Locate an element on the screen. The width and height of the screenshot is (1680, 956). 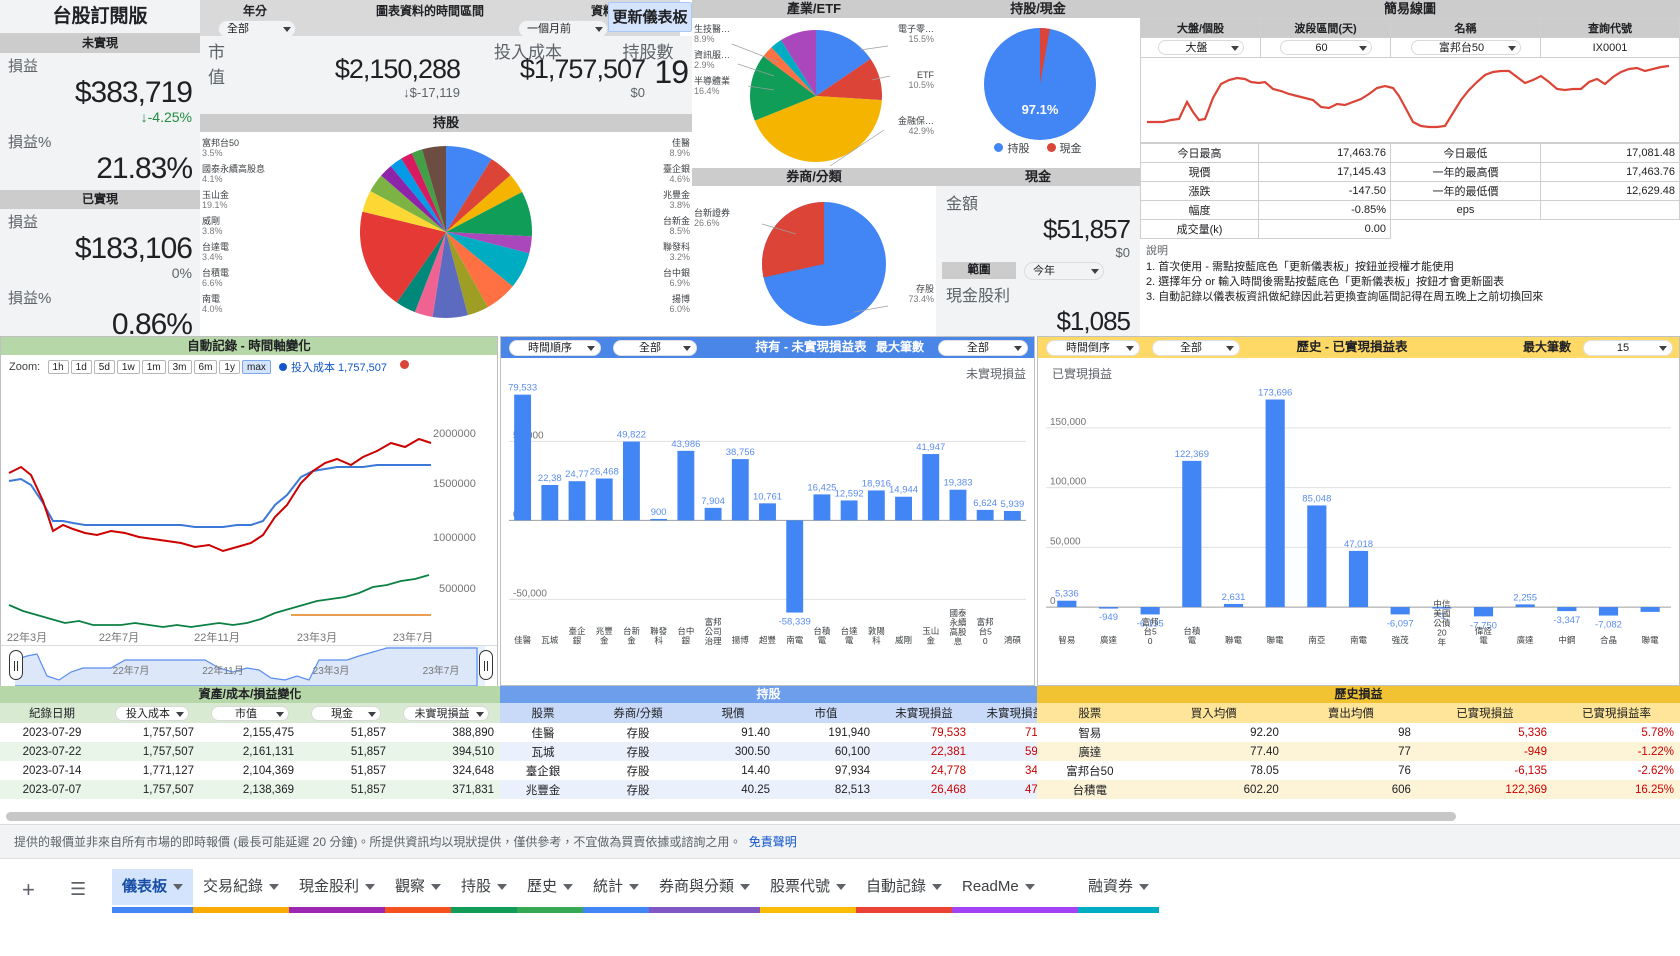
column-filter-2: 市值 is located at coordinates (250, 713).